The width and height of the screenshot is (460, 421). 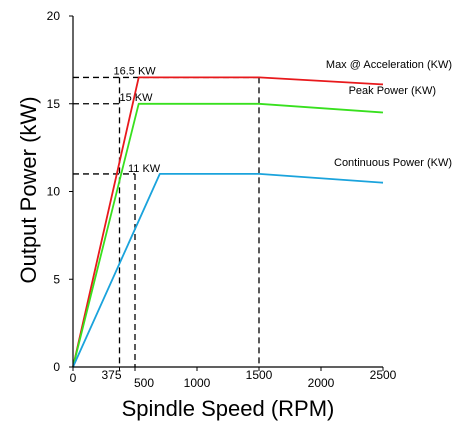 What do you see at coordinates (144, 169) in the screenshot?
I see `value-annotation: 11 KW` at bounding box center [144, 169].